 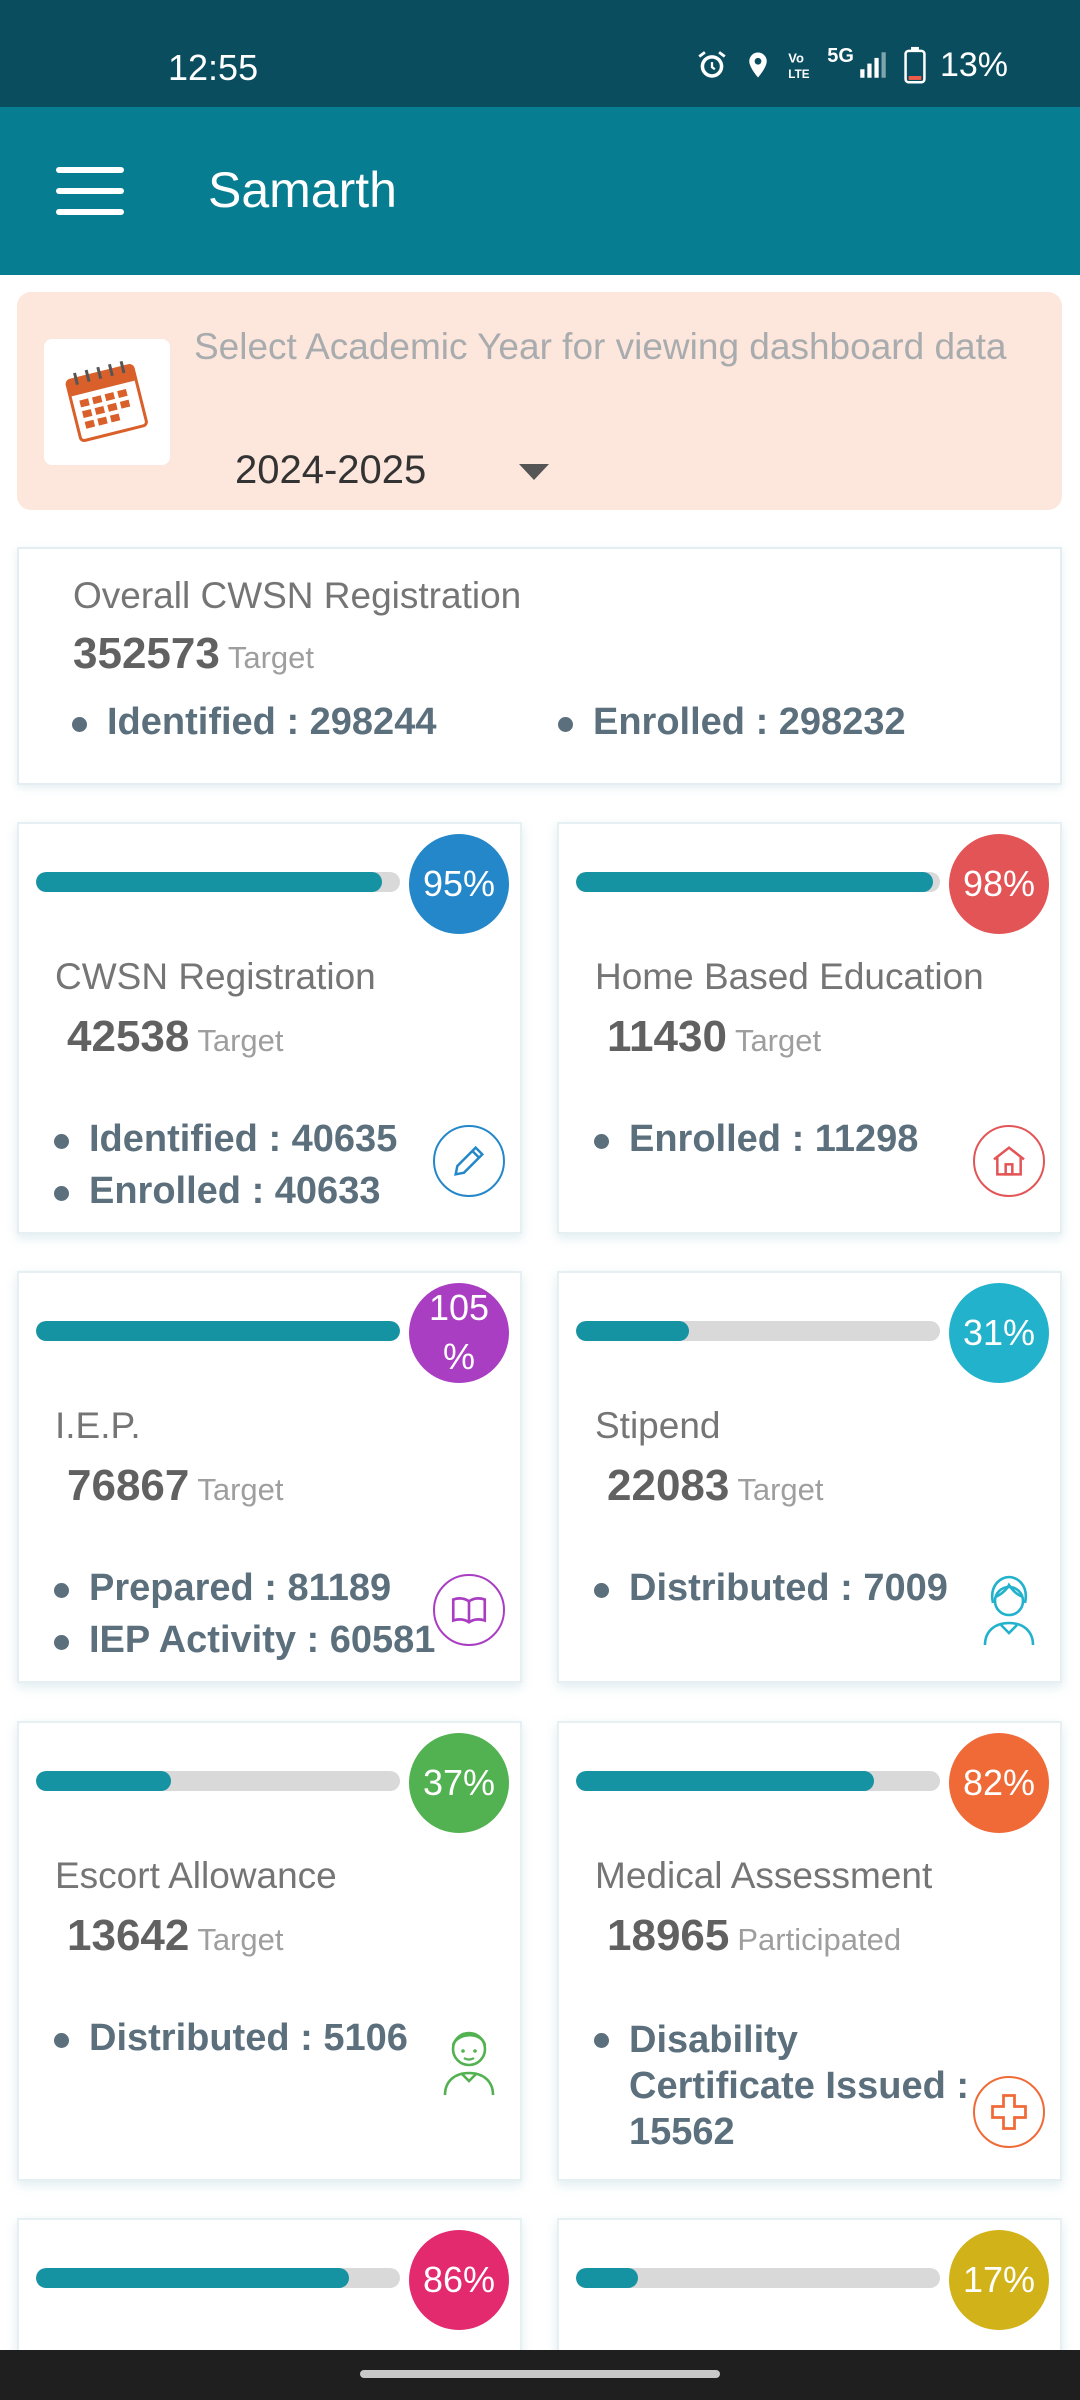 I want to click on academic-year-dropdown: 2024-2025, so click(x=392, y=472).